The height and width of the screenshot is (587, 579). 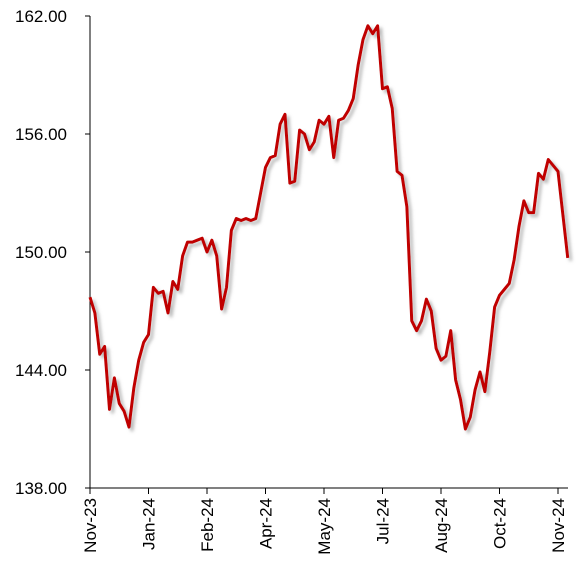 What do you see at coordinates (441, 525) in the screenshot?
I see `x-tick-label: Aug-24` at bounding box center [441, 525].